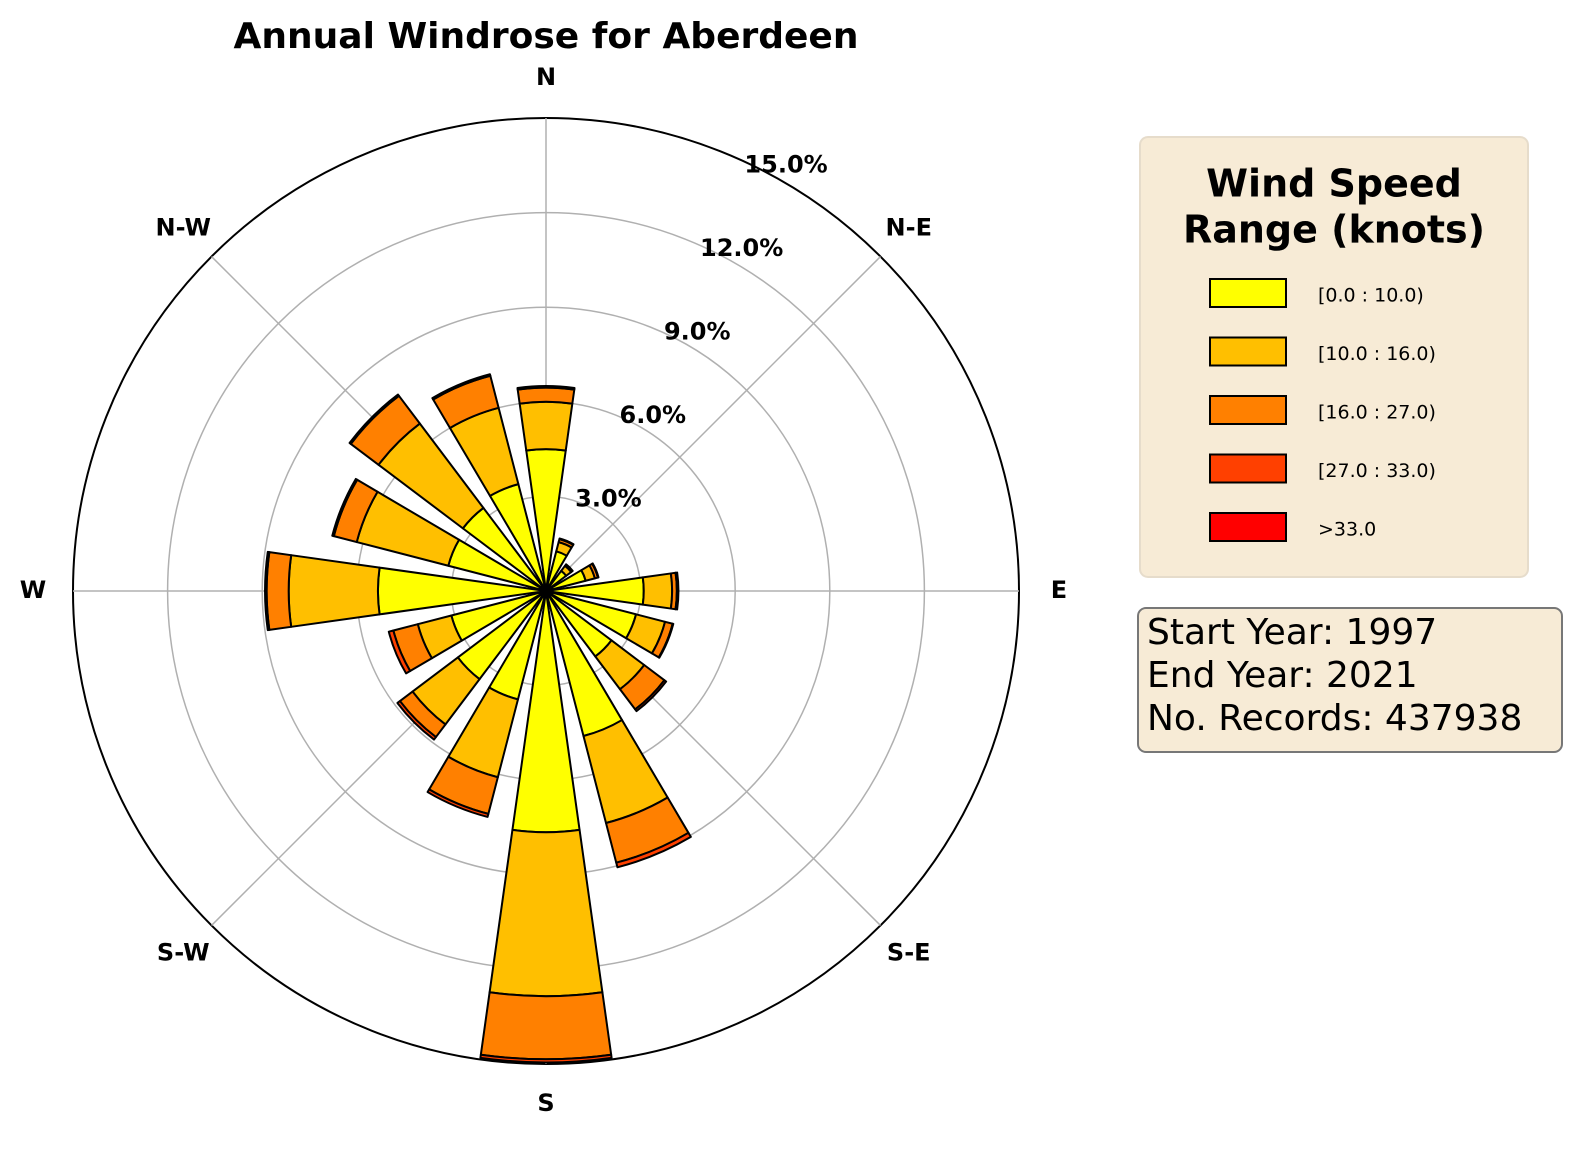 The height and width of the screenshot is (1157, 1590). What do you see at coordinates (1334, 184) in the screenshot?
I see `legend-title: Wind Speed` at bounding box center [1334, 184].